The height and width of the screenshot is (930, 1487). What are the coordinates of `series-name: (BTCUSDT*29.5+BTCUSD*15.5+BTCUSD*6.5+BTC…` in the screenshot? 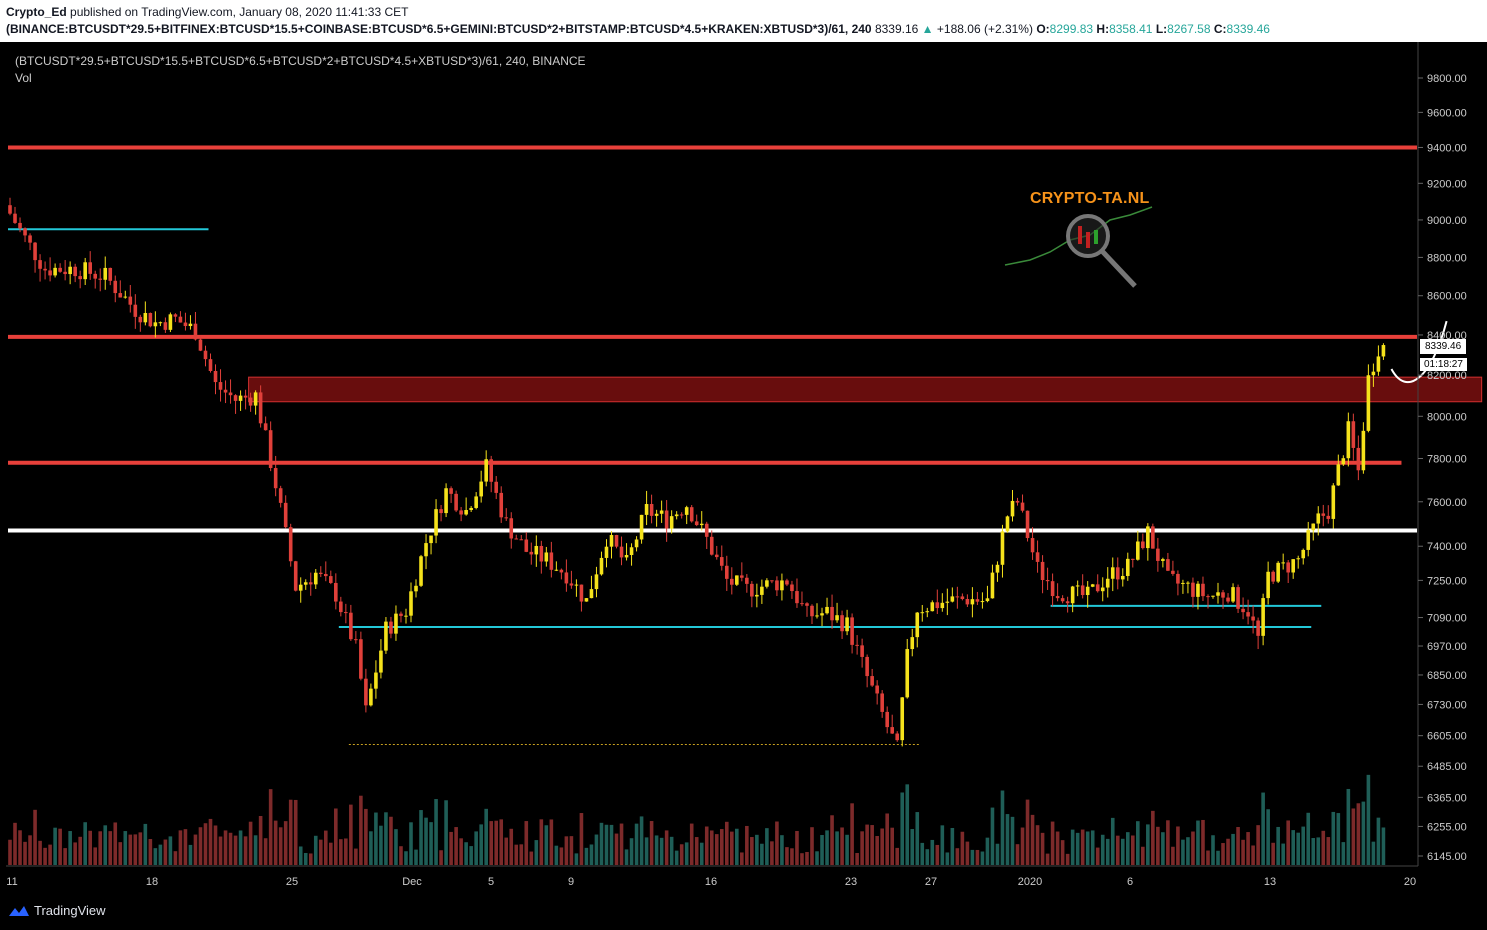 It's located at (300, 61).